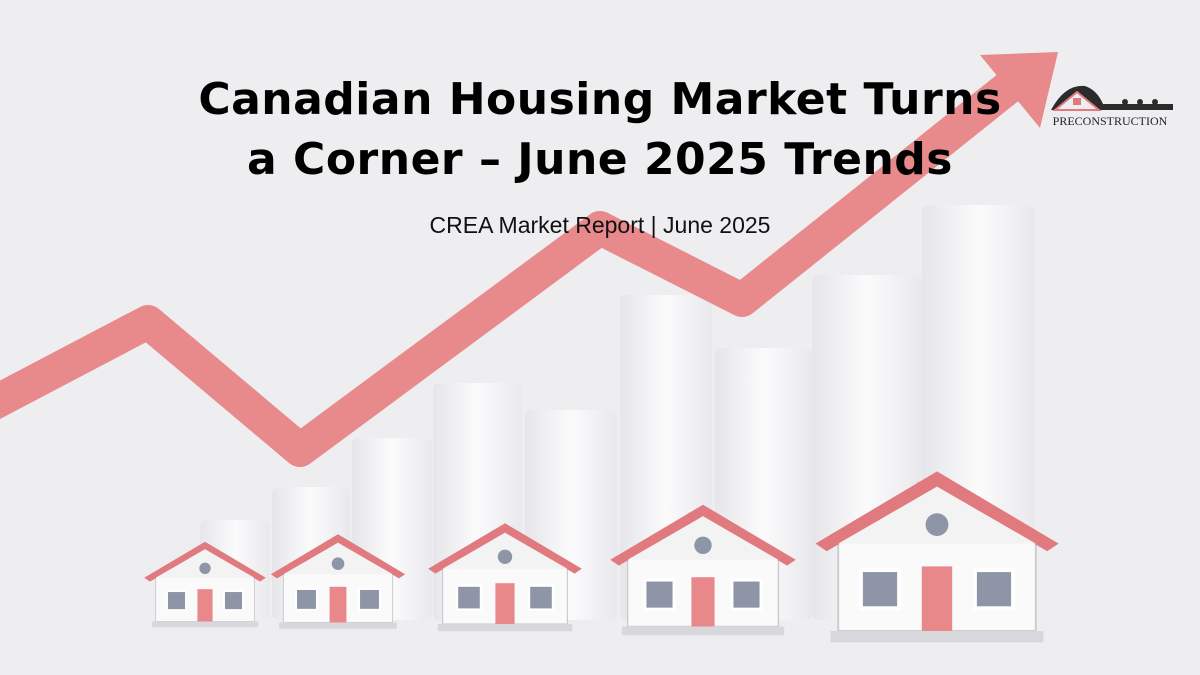  Describe the element at coordinates (600, 99) in the screenshot. I see `title-line-1: Canadian Housing Market Turns` at that location.